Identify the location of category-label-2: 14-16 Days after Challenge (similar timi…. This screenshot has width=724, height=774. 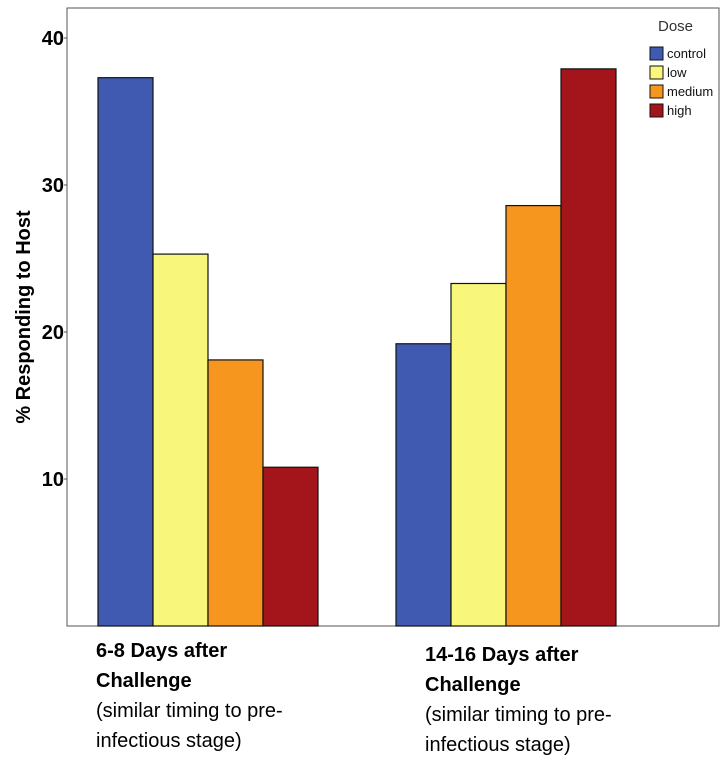
(574, 700).